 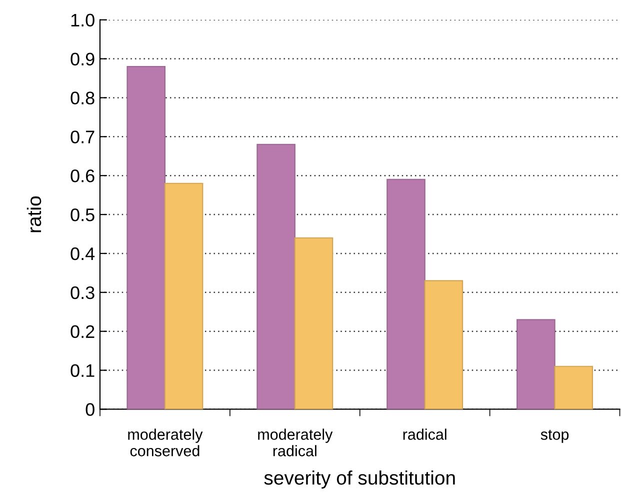 I want to click on y-tick-label: 0.9, so click(x=82, y=59).